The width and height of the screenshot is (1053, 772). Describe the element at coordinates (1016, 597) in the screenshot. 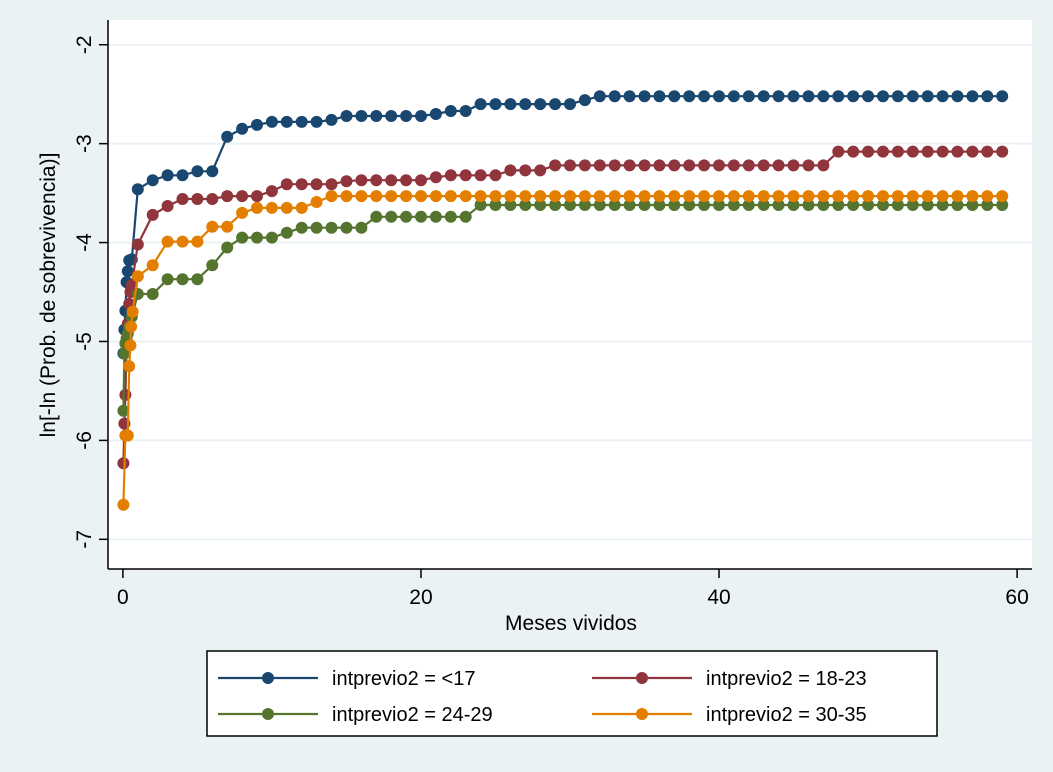

I see `x-tick-label: 60` at that location.